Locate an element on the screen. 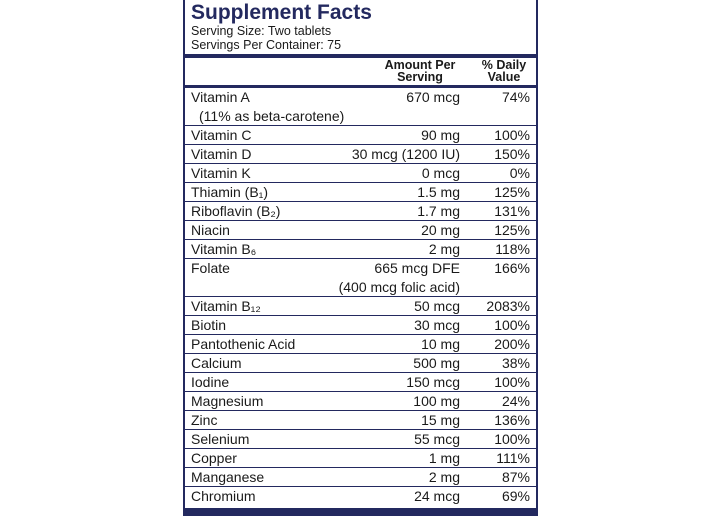 This screenshot has height=520, width=720. amount: 24 mcg is located at coordinates (437, 496).